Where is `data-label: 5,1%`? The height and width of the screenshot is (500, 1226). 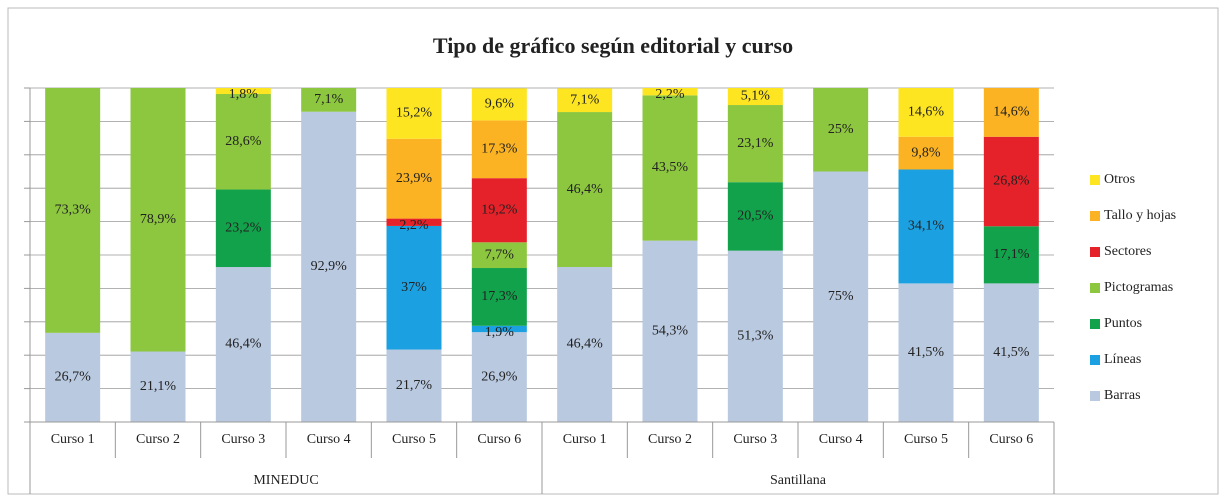
data-label: 5,1% is located at coordinates (756, 96).